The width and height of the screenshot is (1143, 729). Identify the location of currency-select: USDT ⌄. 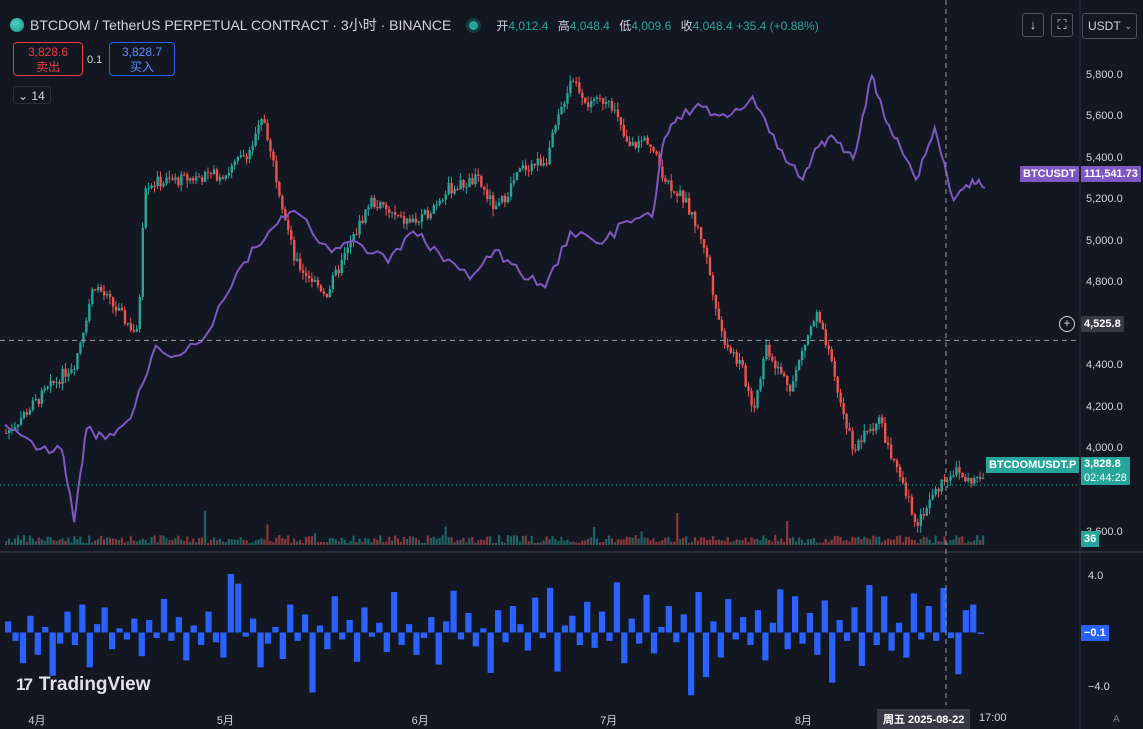
(1109, 26).